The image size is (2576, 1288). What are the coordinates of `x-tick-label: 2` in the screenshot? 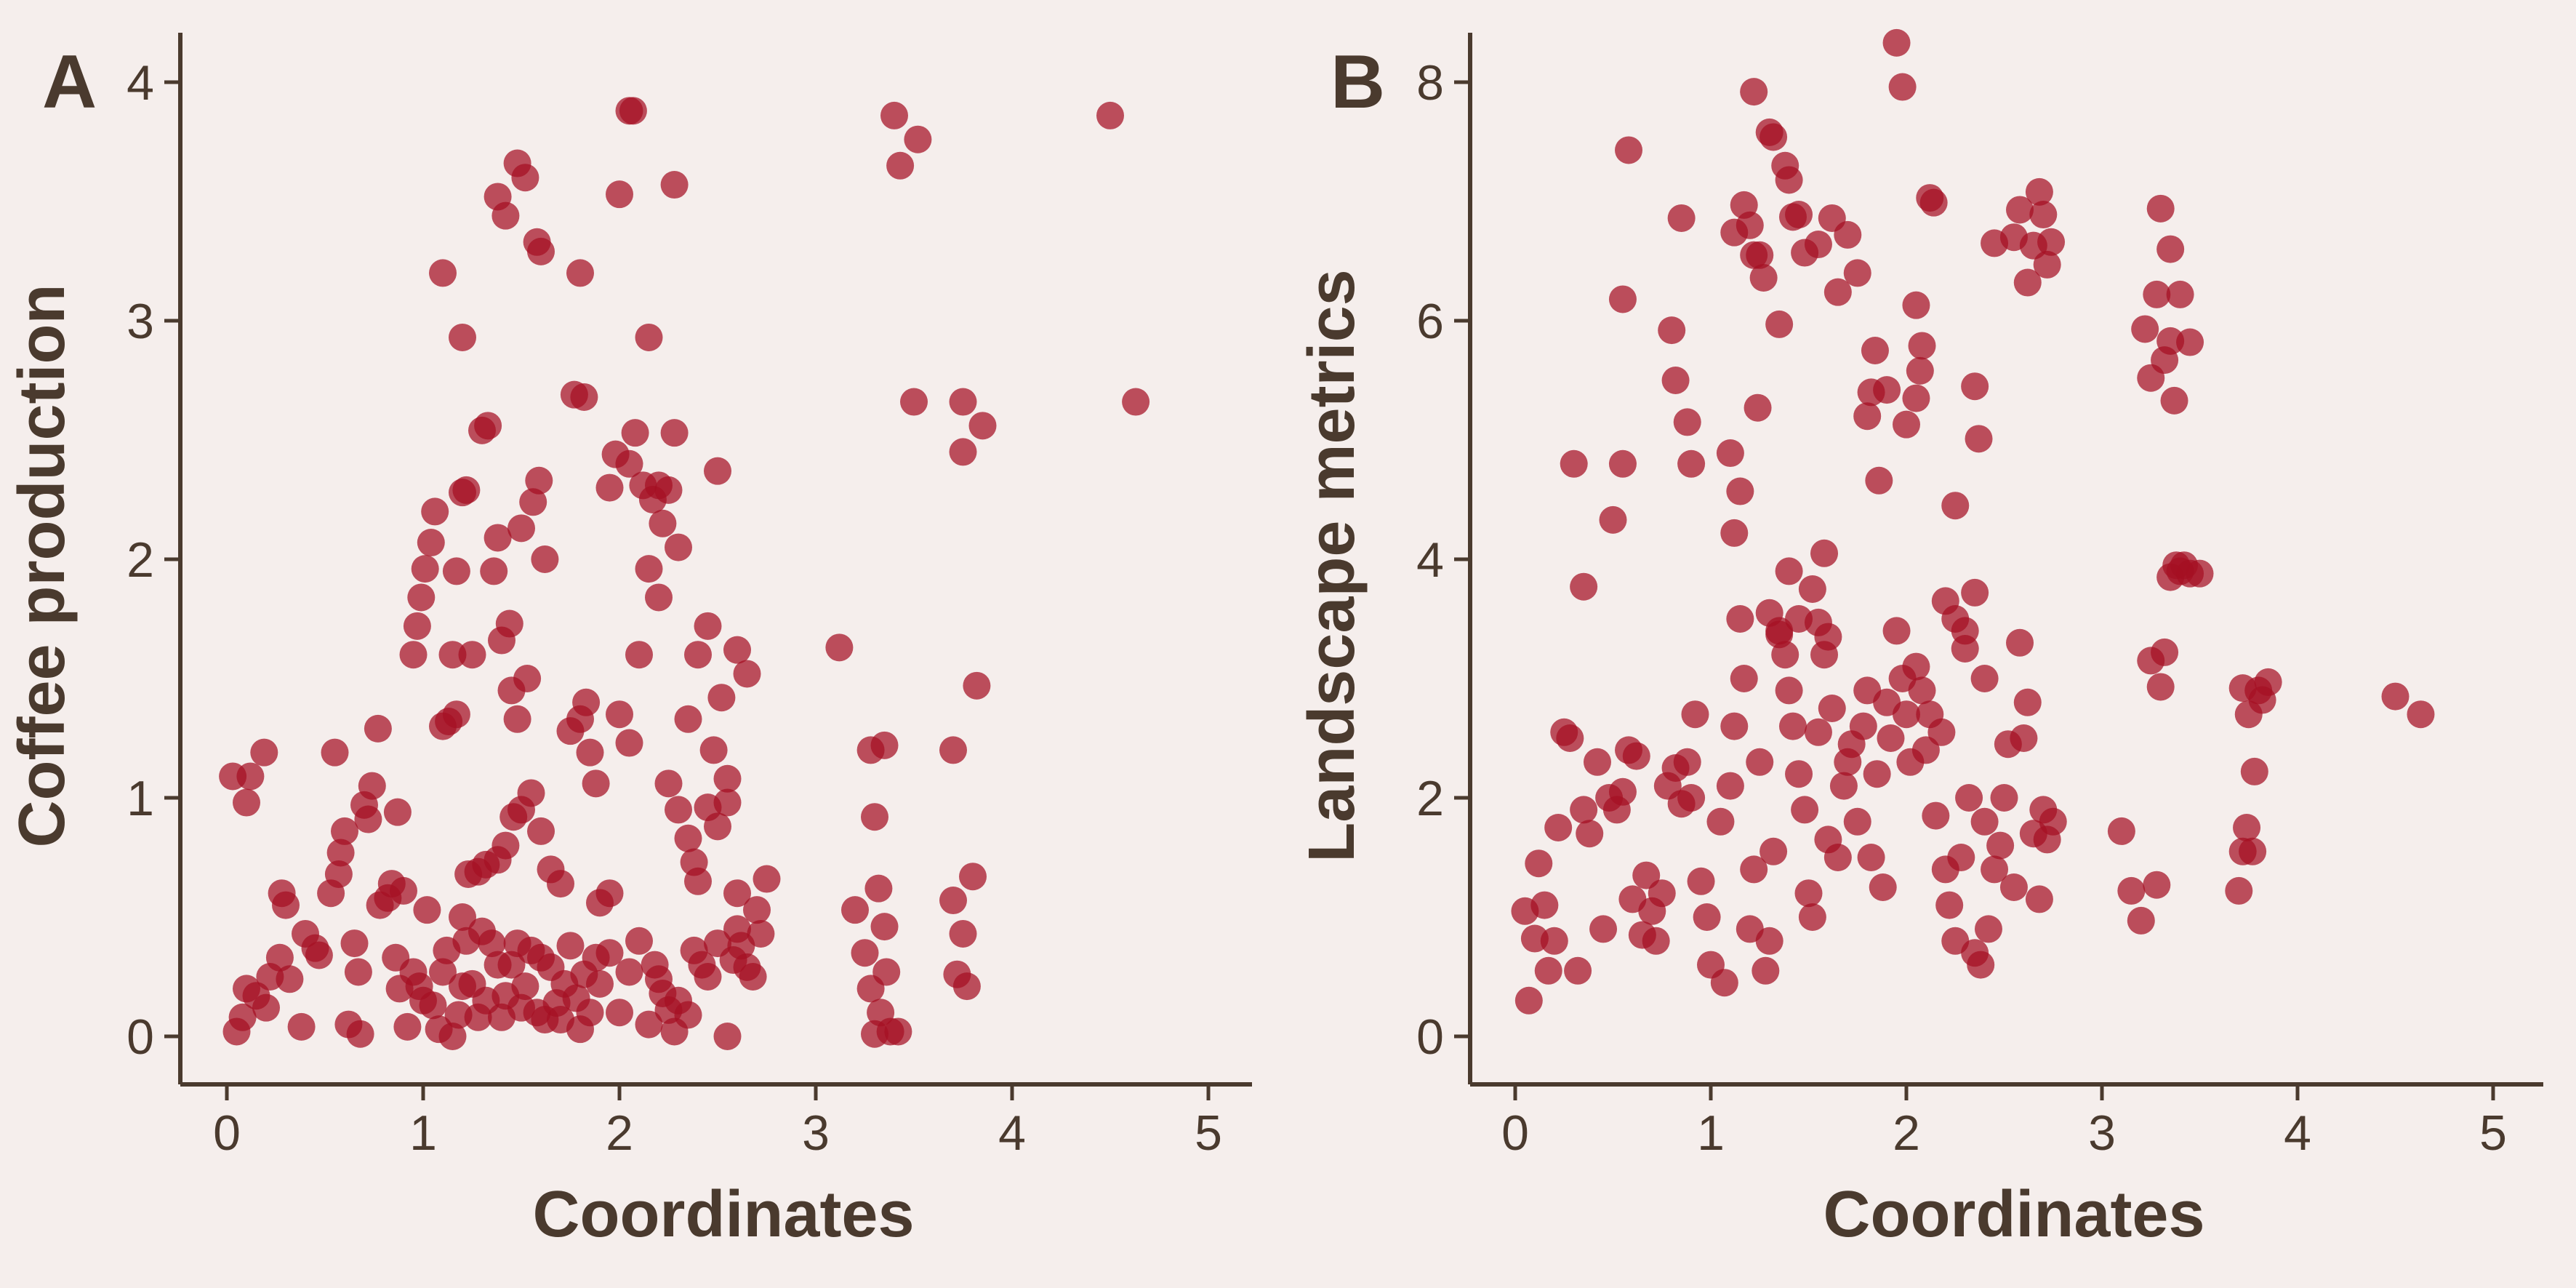 It's located at (619, 1133).